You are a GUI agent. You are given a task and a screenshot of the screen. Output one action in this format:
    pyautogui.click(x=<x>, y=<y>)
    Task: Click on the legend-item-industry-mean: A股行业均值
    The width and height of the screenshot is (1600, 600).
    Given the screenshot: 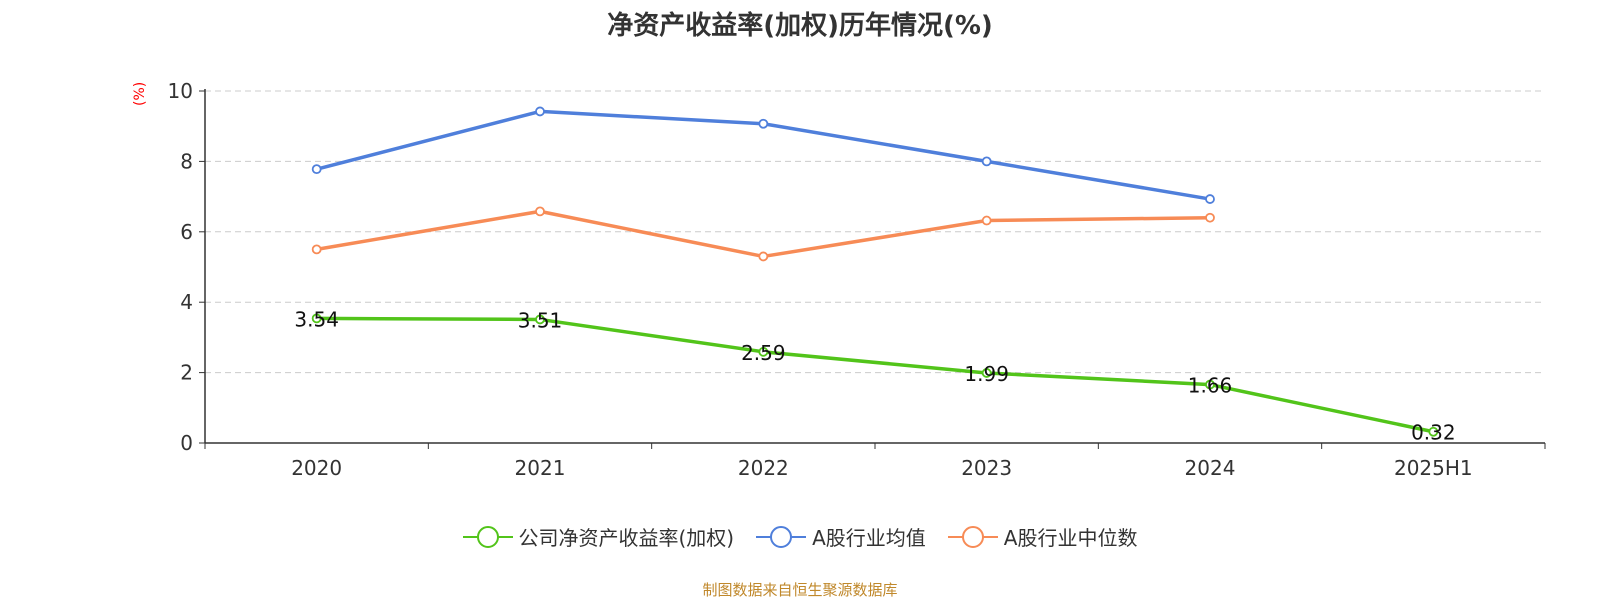 What is the action you would take?
    pyautogui.click(x=841, y=536)
    